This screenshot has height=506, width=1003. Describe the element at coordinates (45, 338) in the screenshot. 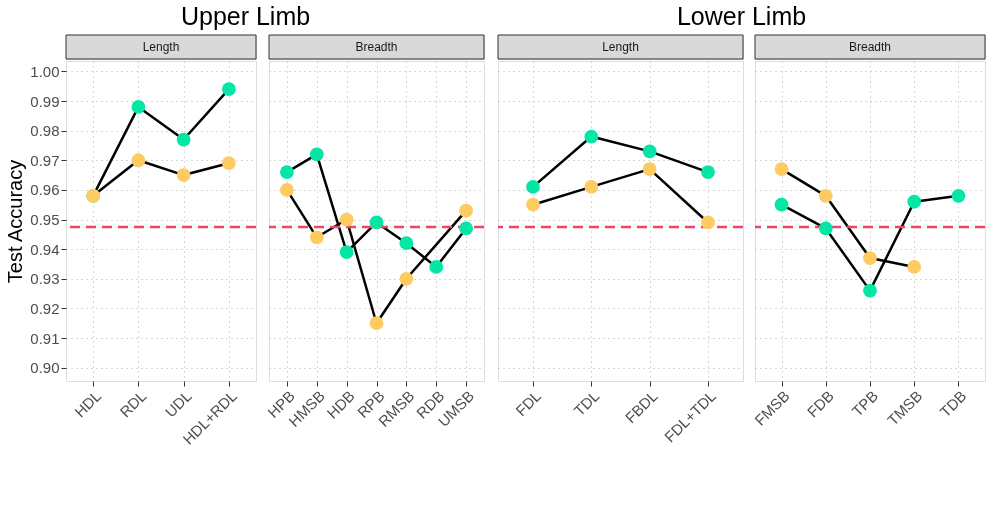

I see `y-tick-label: 0.91` at that location.